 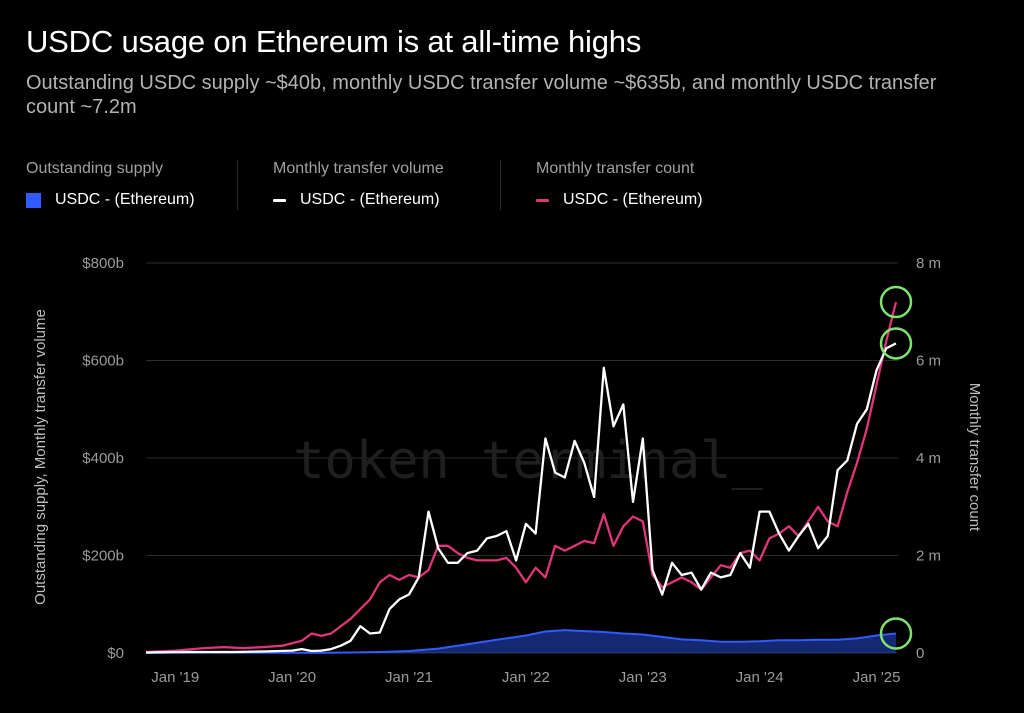 What do you see at coordinates (103, 458) in the screenshot?
I see `y-left-tick: $400b` at bounding box center [103, 458].